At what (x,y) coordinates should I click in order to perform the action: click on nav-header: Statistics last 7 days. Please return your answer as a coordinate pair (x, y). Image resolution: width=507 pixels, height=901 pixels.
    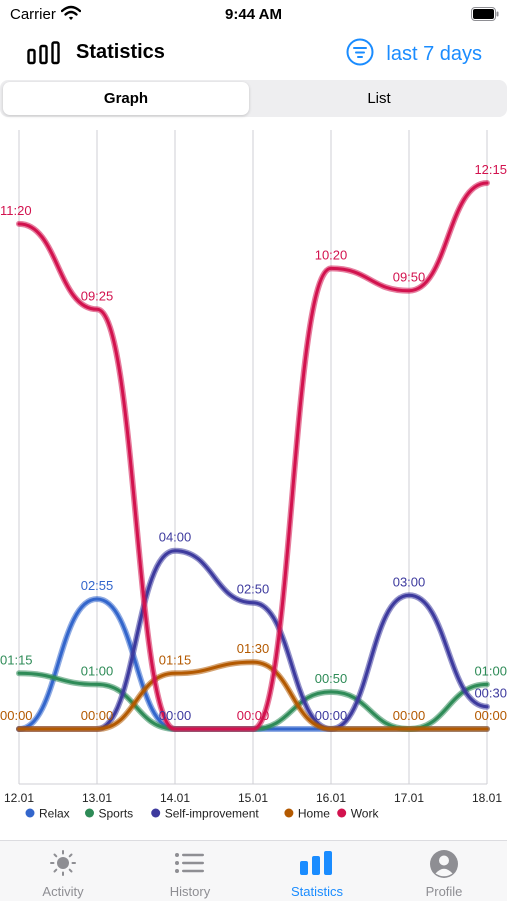
    Looking at the image, I should click on (253, 53).